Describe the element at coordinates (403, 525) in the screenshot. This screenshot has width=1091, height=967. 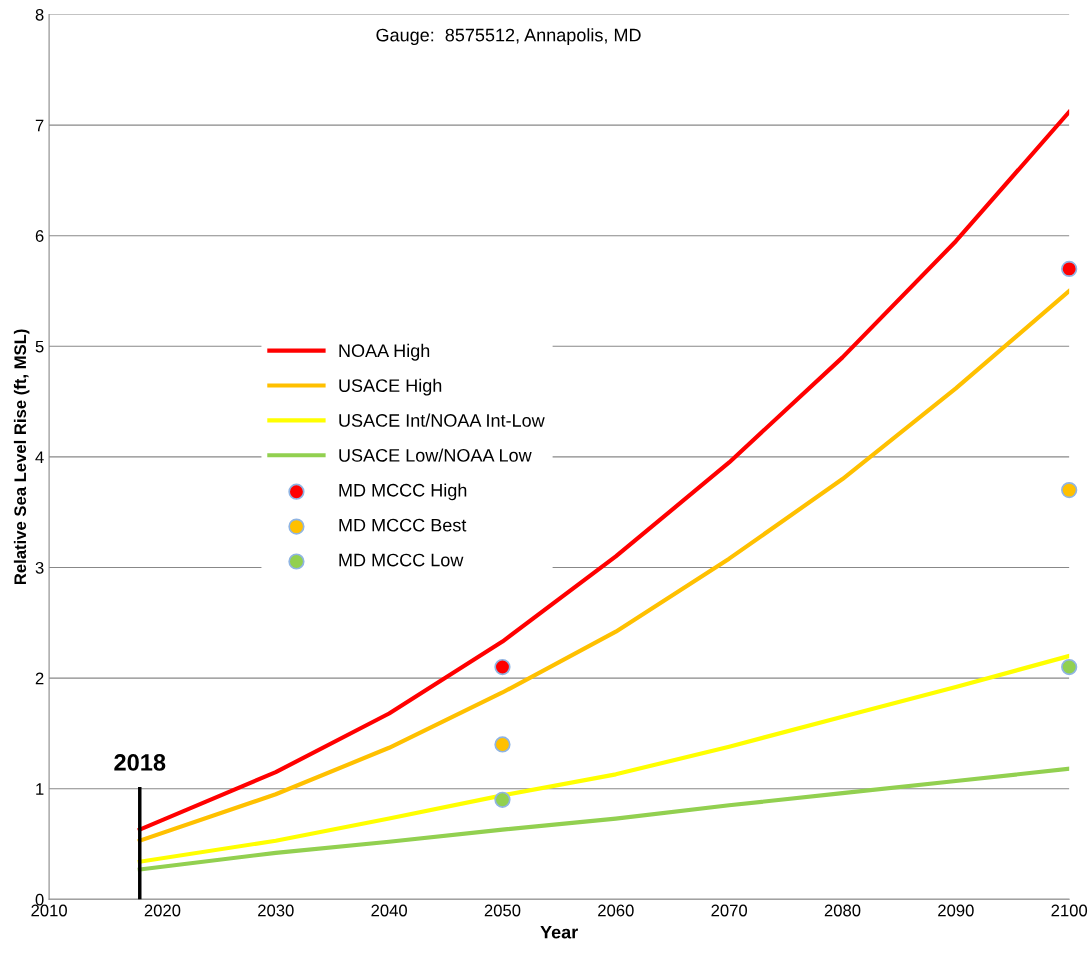
I see `legend-label: MD MCCC Best` at that location.